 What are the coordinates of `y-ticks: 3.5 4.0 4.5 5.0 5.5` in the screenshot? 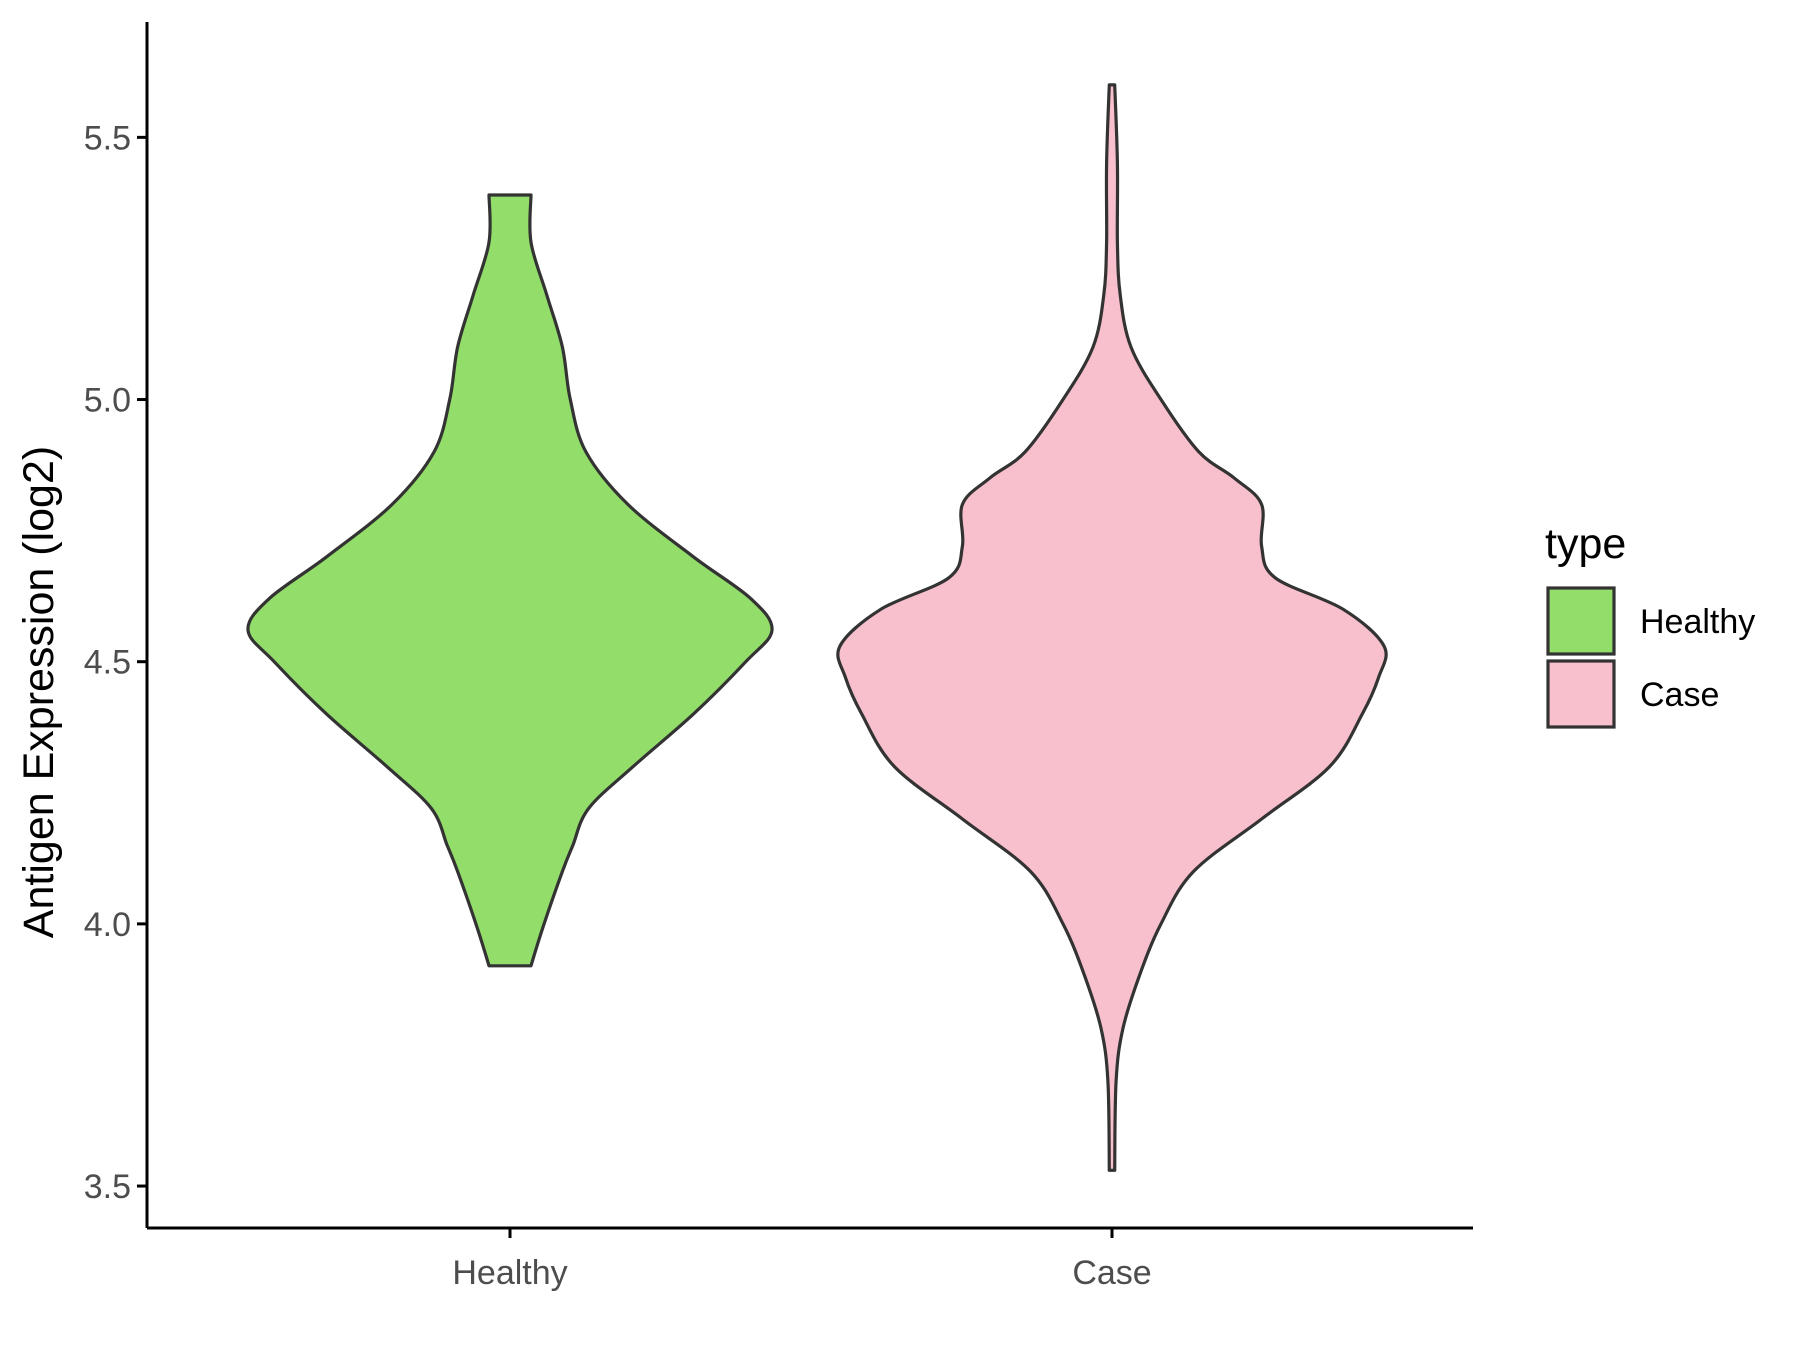 It's located at (115, 662).